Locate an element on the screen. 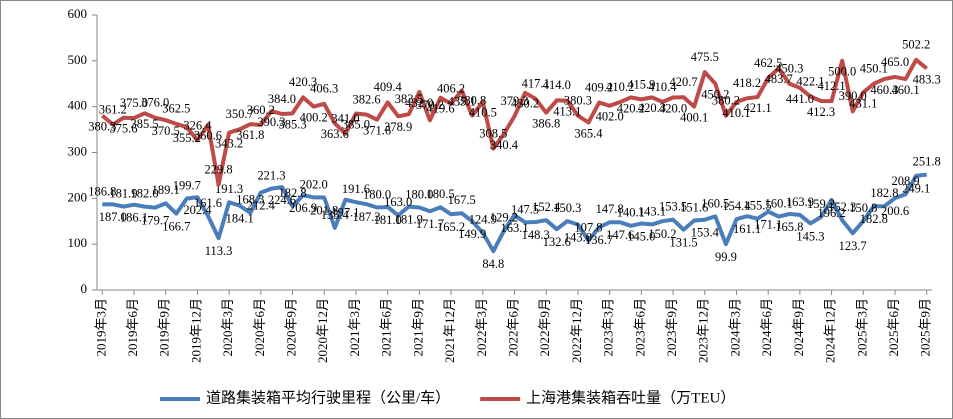  data-label: 143.0 is located at coordinates (578, 237).